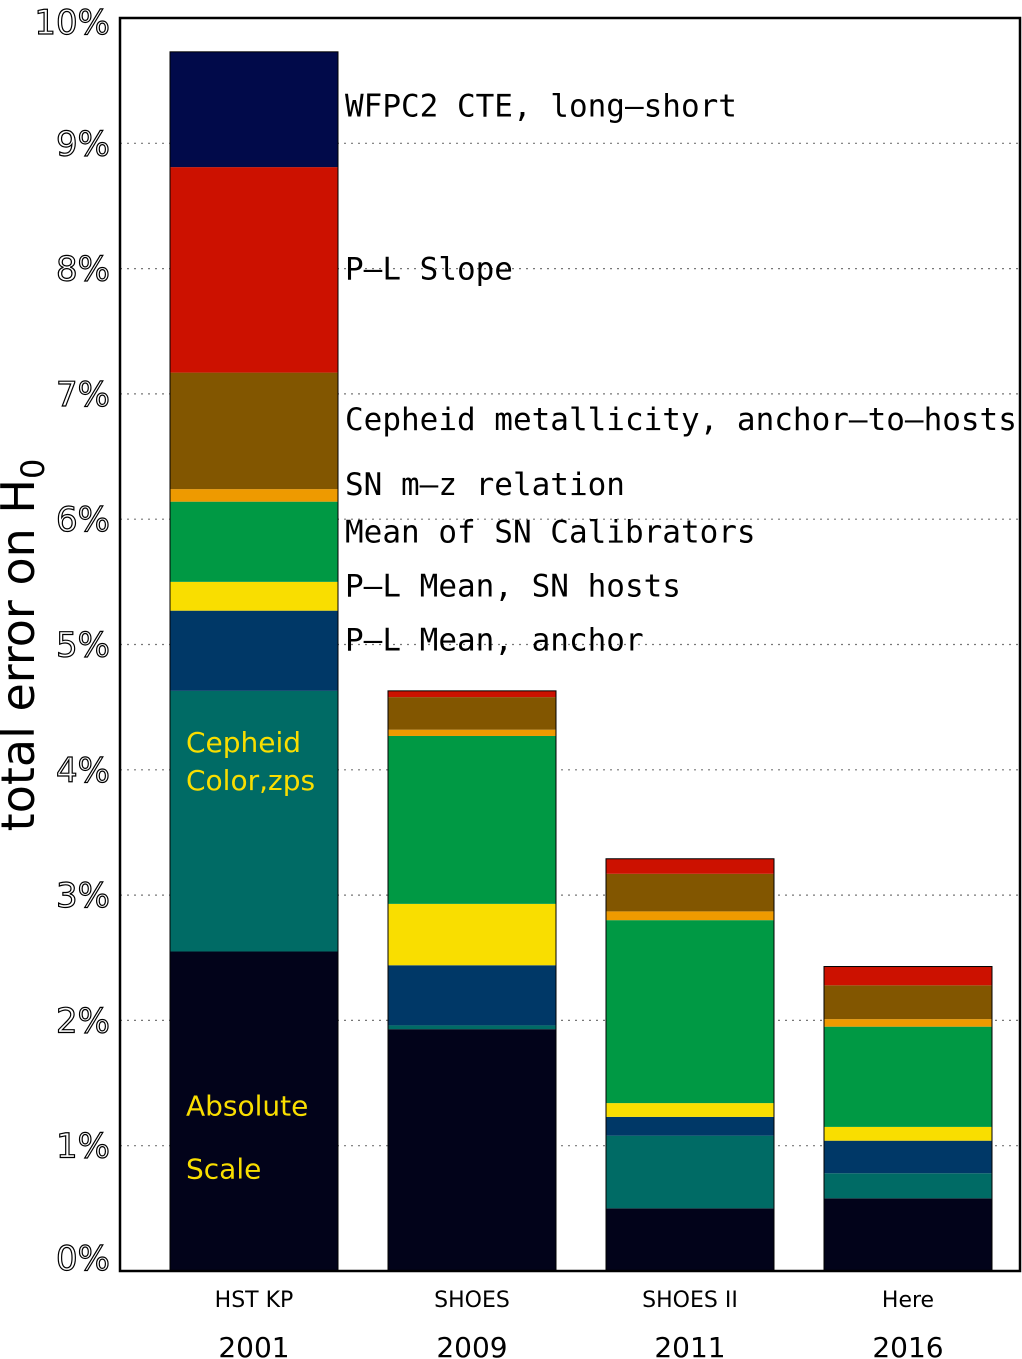 The image size is (1022, 1359). I want to click on annotation-label: Mean of SN Calibrators, so click(550, 533).